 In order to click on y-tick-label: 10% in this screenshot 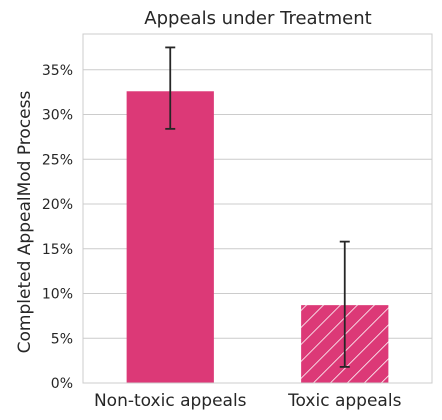, I will do `click(57, 295)`.